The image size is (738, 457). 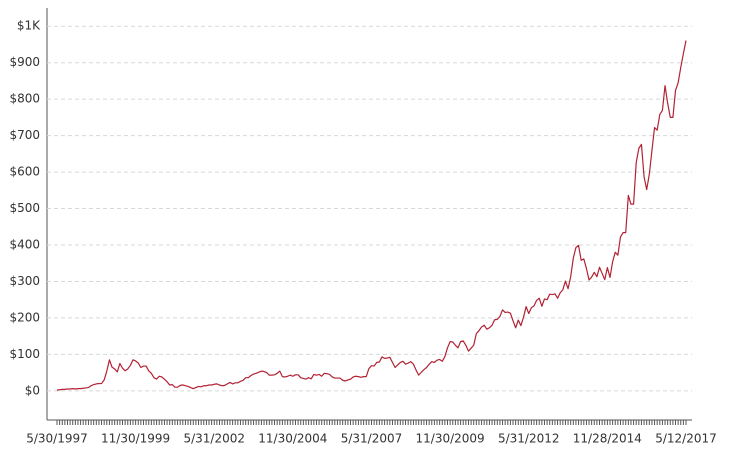 I want to click on y-tick-label: $500, so click(x=24, y=208).